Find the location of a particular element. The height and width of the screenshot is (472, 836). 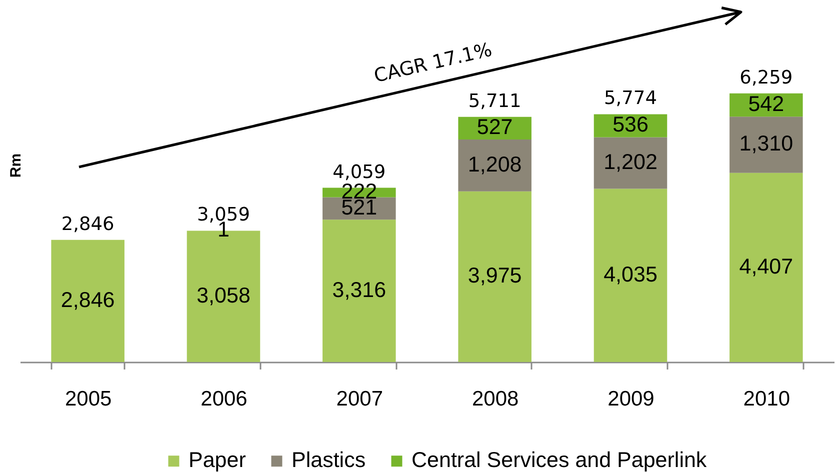

data-label: 1,202 is located at coordinates (631, 162).